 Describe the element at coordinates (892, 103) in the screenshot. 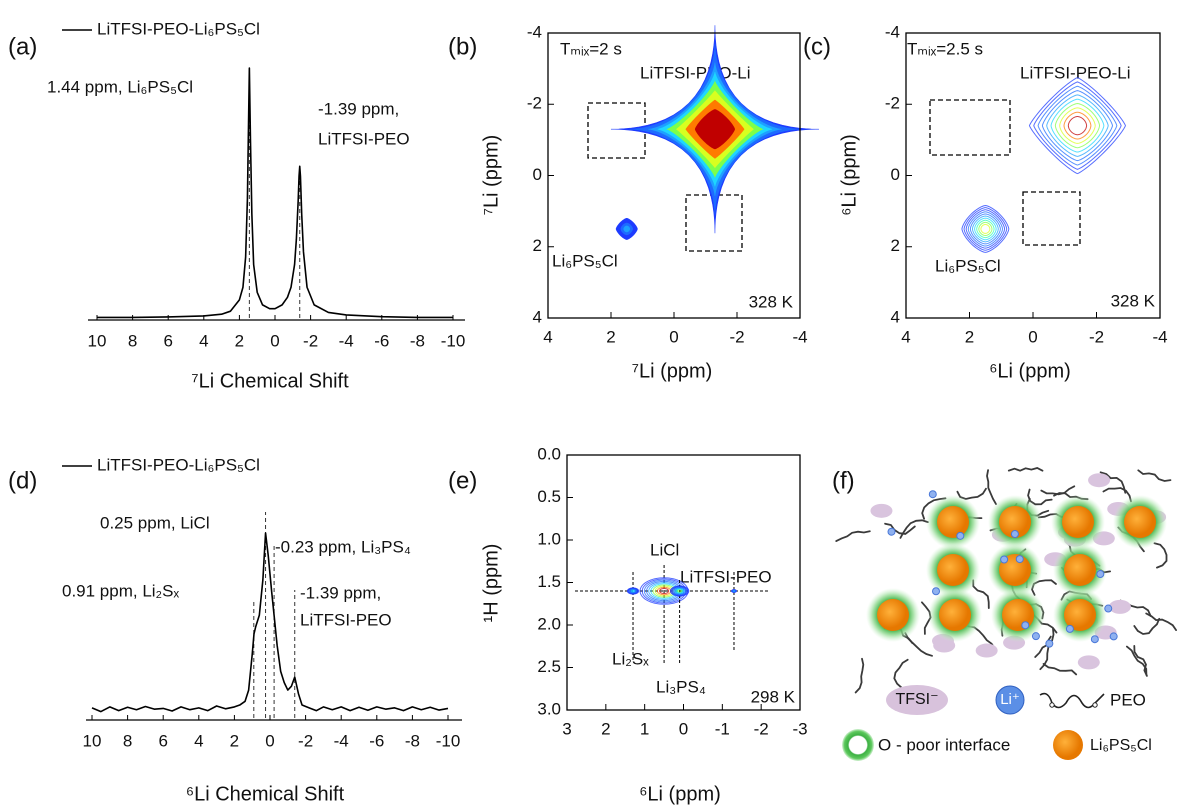

I see `y-tick-label: -2` at that location.